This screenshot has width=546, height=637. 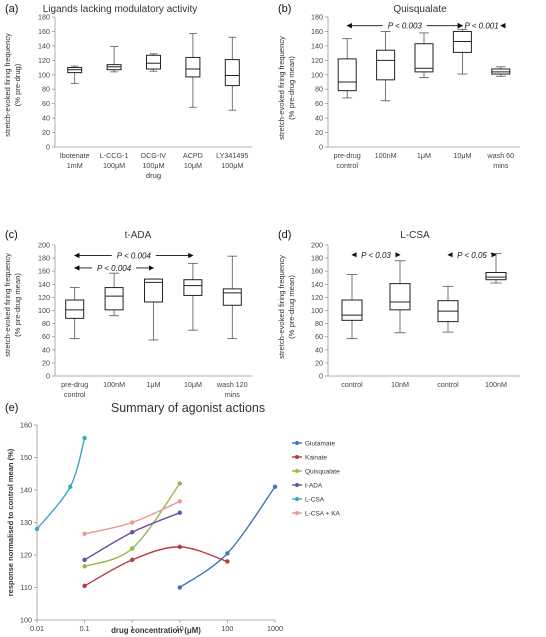 I want to click on series-glutamate, so click(x=227, y=537).